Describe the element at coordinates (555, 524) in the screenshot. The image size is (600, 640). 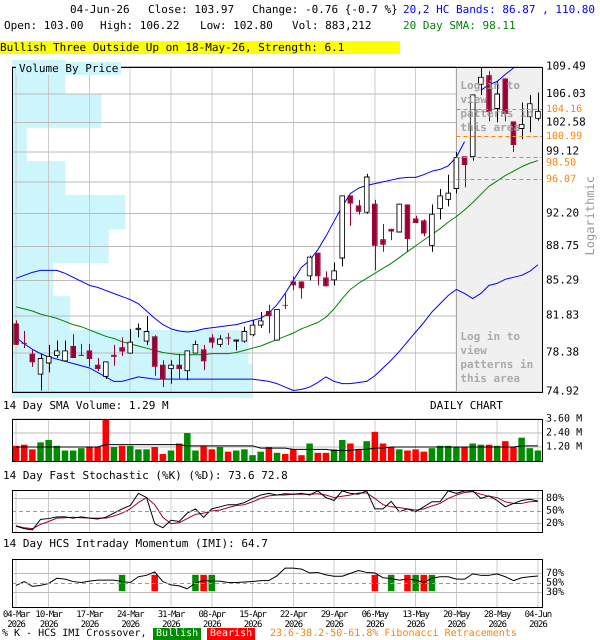
I see `y-tick-label: 20%` at that location.